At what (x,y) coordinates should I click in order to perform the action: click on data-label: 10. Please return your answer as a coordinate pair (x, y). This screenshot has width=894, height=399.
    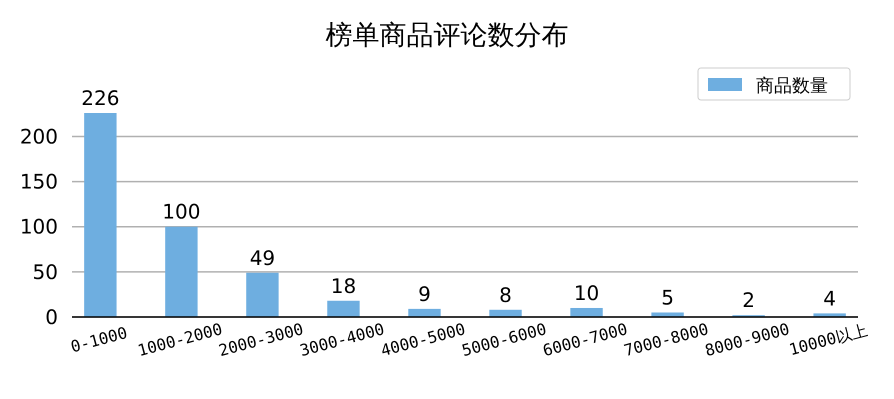
    Looking at the image, I should click on (587, 292).